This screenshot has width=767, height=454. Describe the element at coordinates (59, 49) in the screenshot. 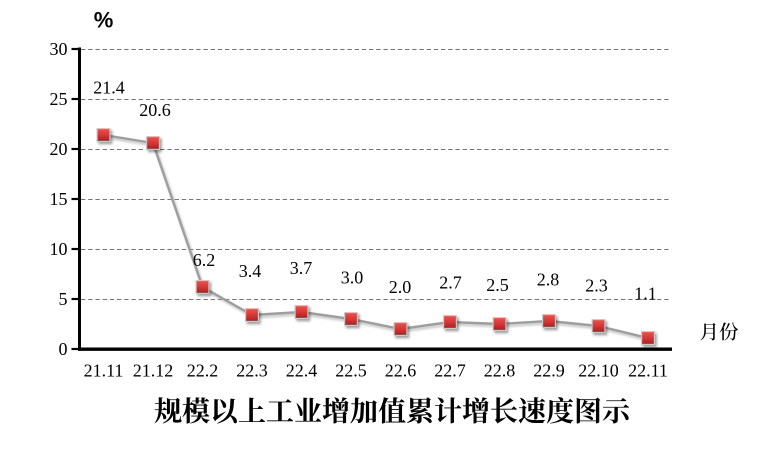

I see `svg-text: 30` at that location.